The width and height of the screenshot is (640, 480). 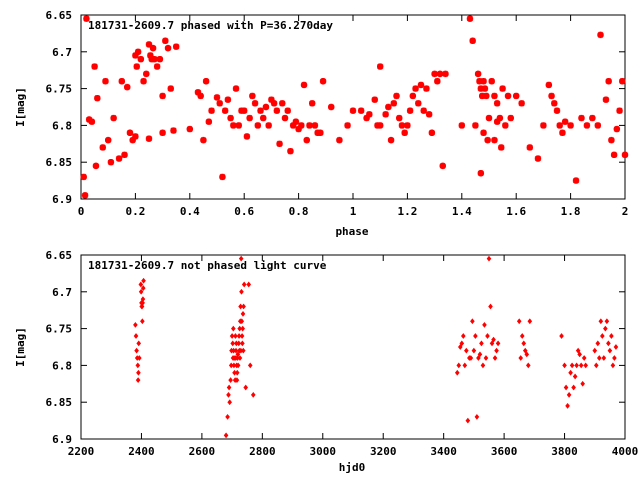 I want to click on y-tick-label: 6.8, so click(x=62, y=365).